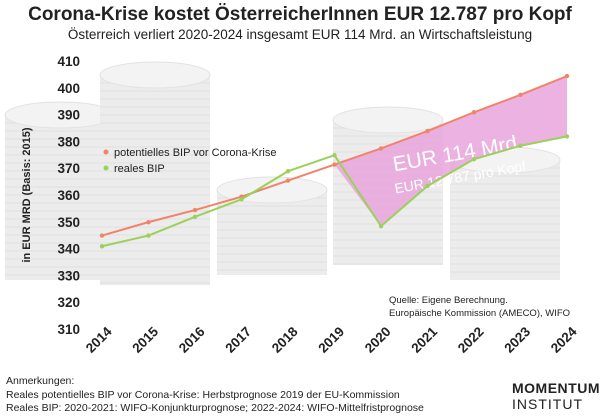  Describe the element at coordinates (27, 194) in the screenshot. I see `y-axis-label: in EUR MRD (Basis: 2015)` at that location.